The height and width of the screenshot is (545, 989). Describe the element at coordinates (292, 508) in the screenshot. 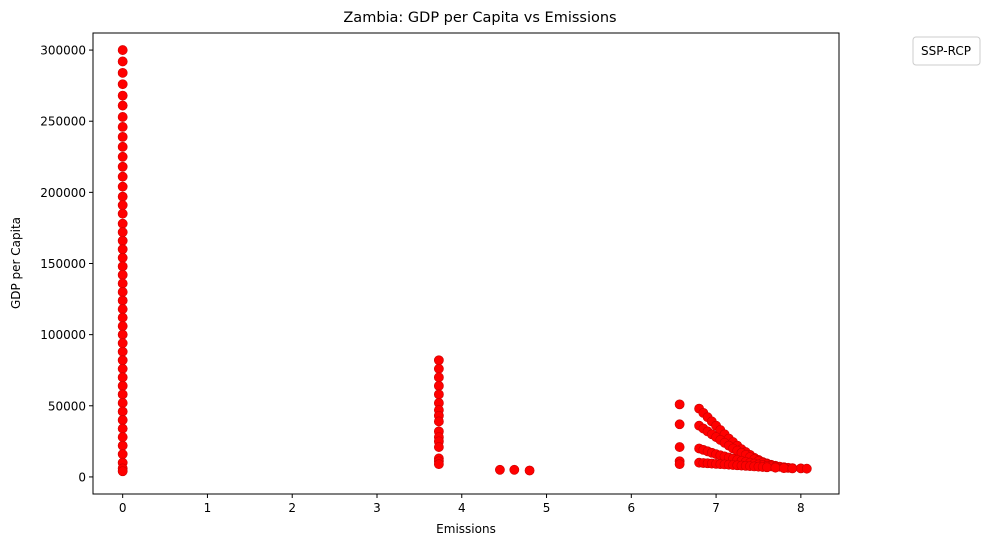

I see `x-tick-label: 2` at that location.